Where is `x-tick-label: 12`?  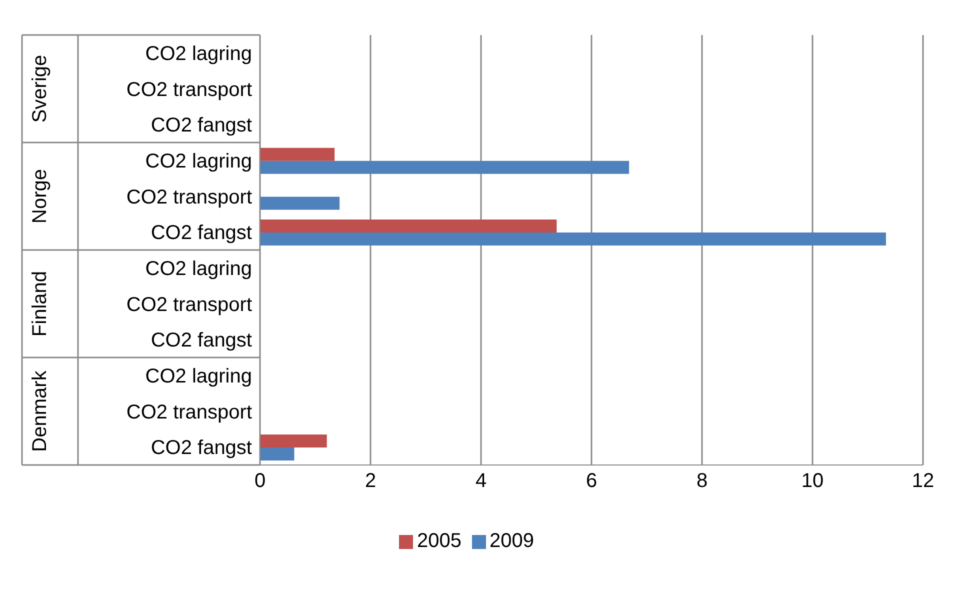 x-tick-label: 12 is located at coordinates (923, 481).